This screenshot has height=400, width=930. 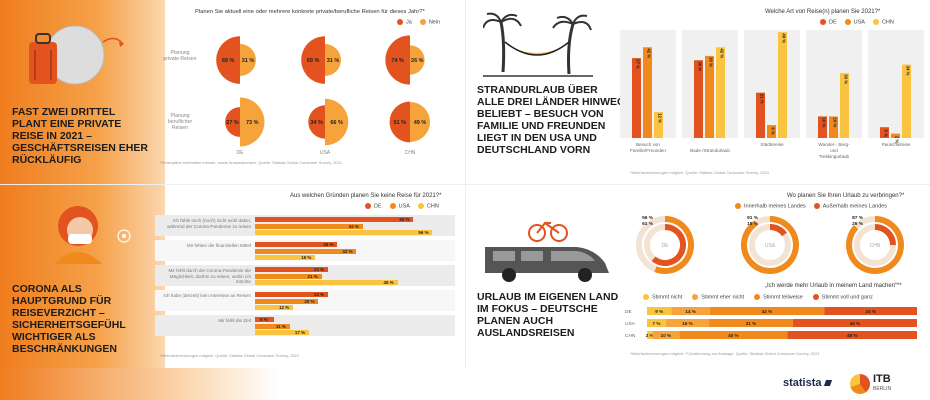 What do you see at coordinates (465, 184) in the screenshot?
I see `horizontal-divider` at bounding box center [465, 184].